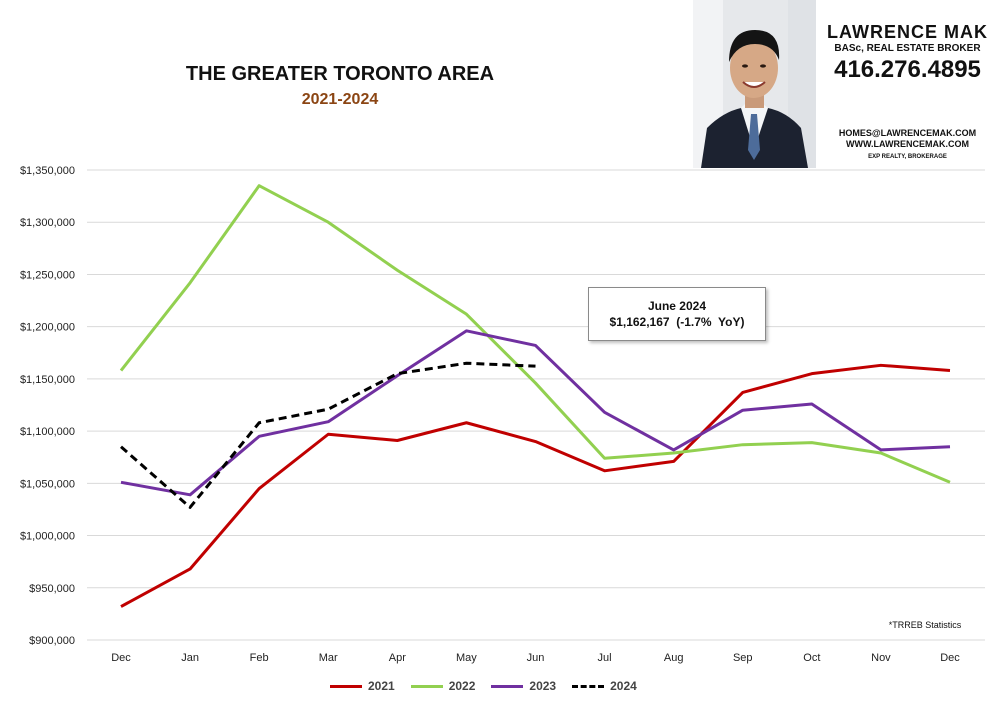  Describe the element at coordinates (190, 658) in the screenshot. I see `x-tick-label: Jan` at that location.